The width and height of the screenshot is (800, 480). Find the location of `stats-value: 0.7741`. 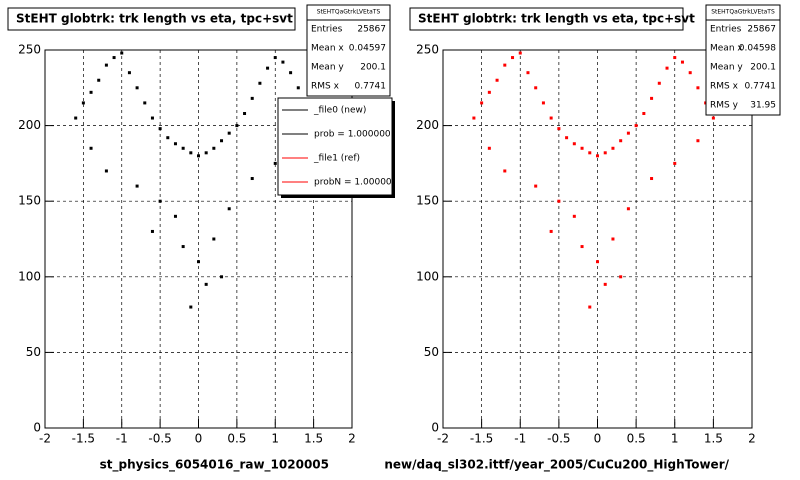

stats-value: 0.7741 is located at coordinates (761, 87).